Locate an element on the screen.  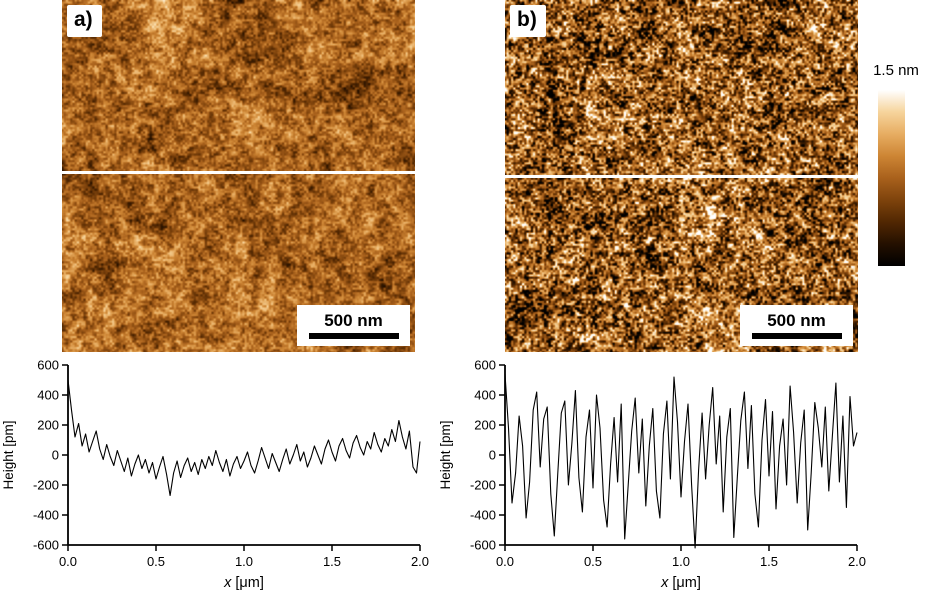
scale-bar-b: 500 nm is located at coordinates (796, 325).